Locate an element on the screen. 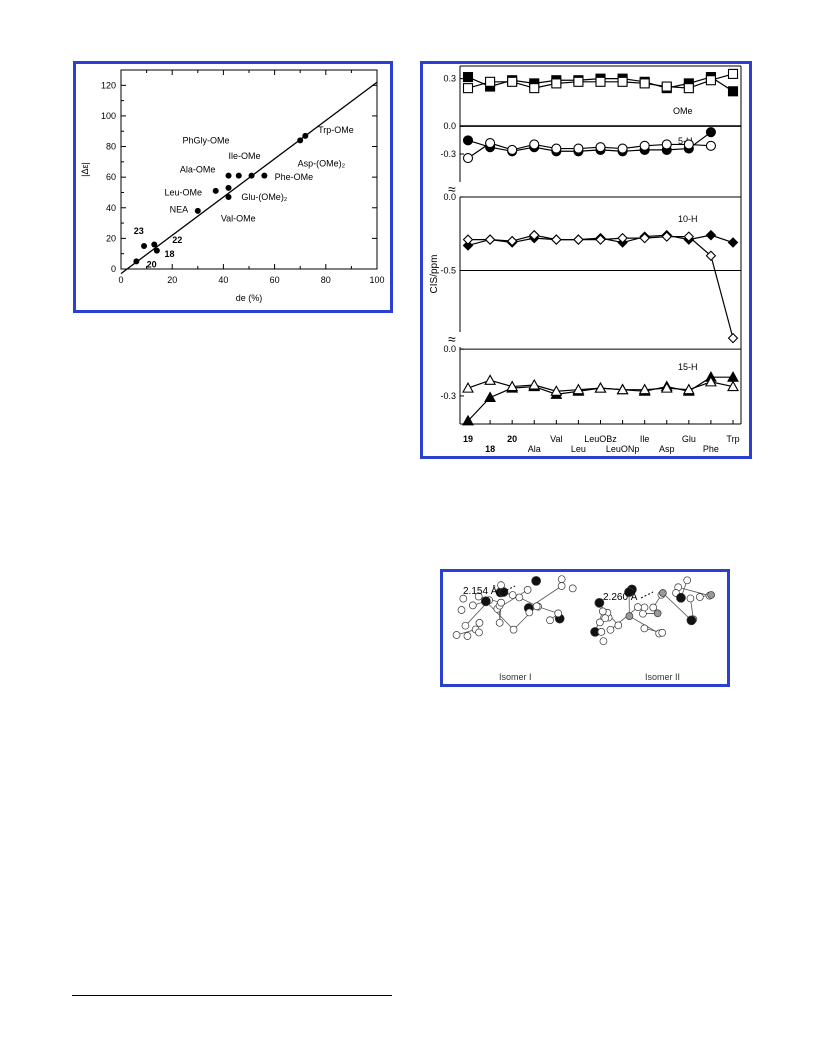 The width and height of the screenshot is (816, 1056). point-label: Leu-OMe is located at coordinates (184, 193).